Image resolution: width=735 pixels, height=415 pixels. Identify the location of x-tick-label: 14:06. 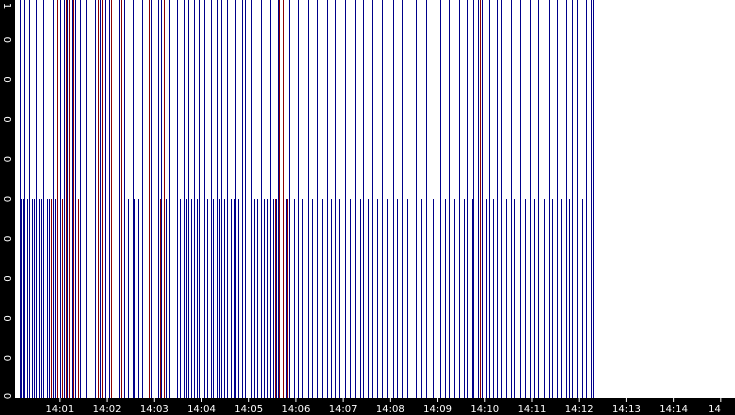
(296, 409).